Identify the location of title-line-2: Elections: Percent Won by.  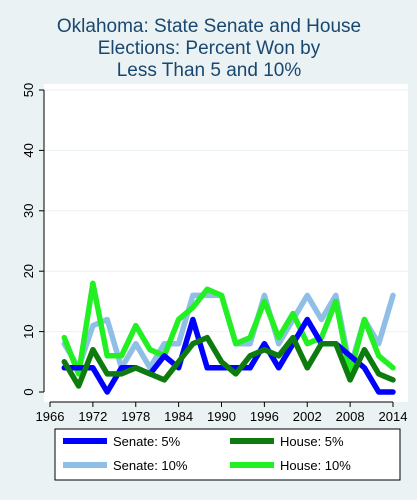
(209, 48).